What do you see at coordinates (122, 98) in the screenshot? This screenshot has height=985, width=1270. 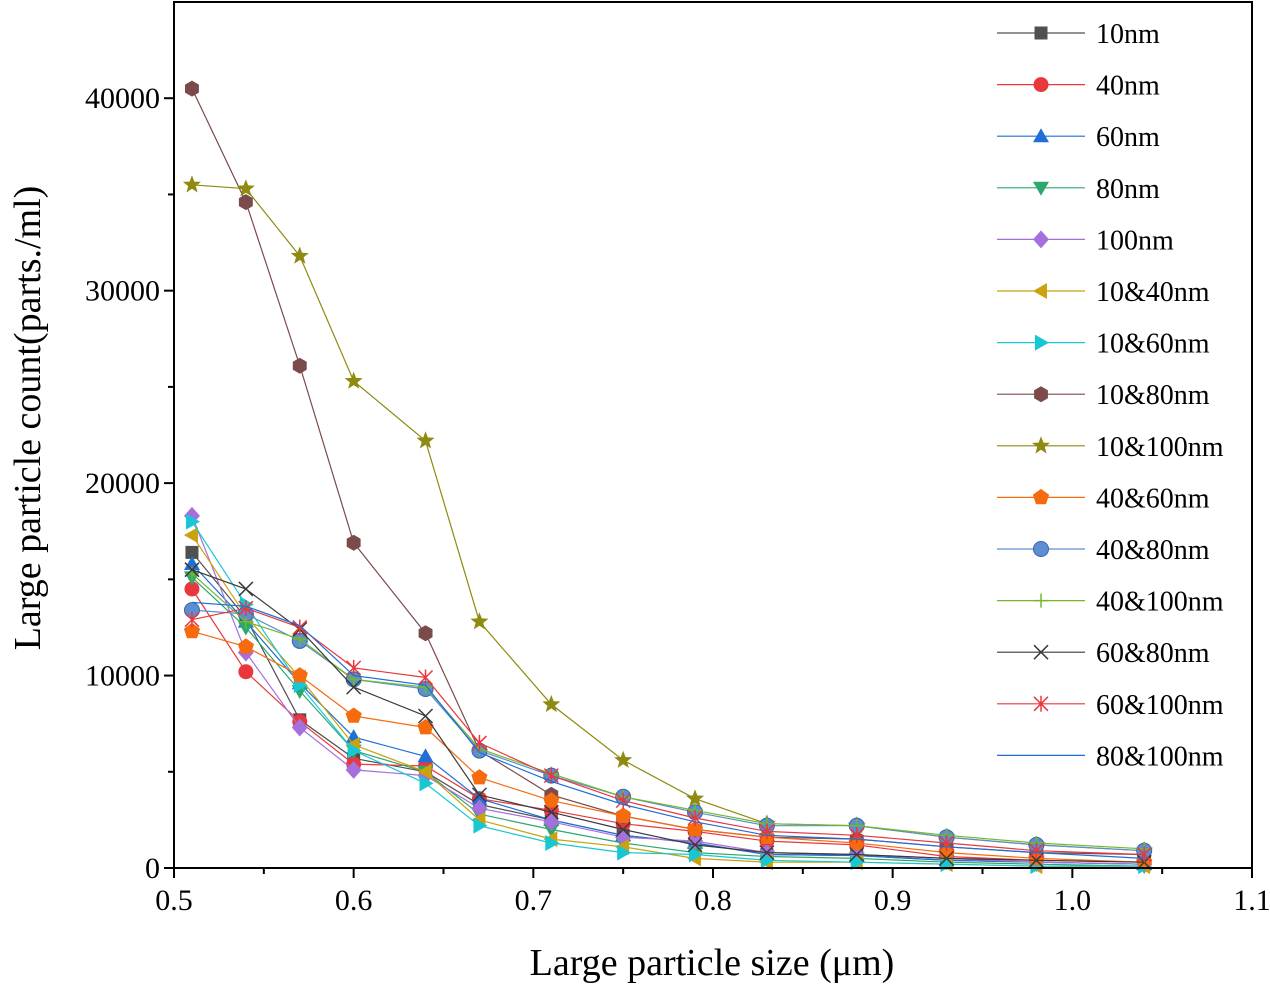 I see `y-tick-label: 40000` at bounding box center [122, 98].